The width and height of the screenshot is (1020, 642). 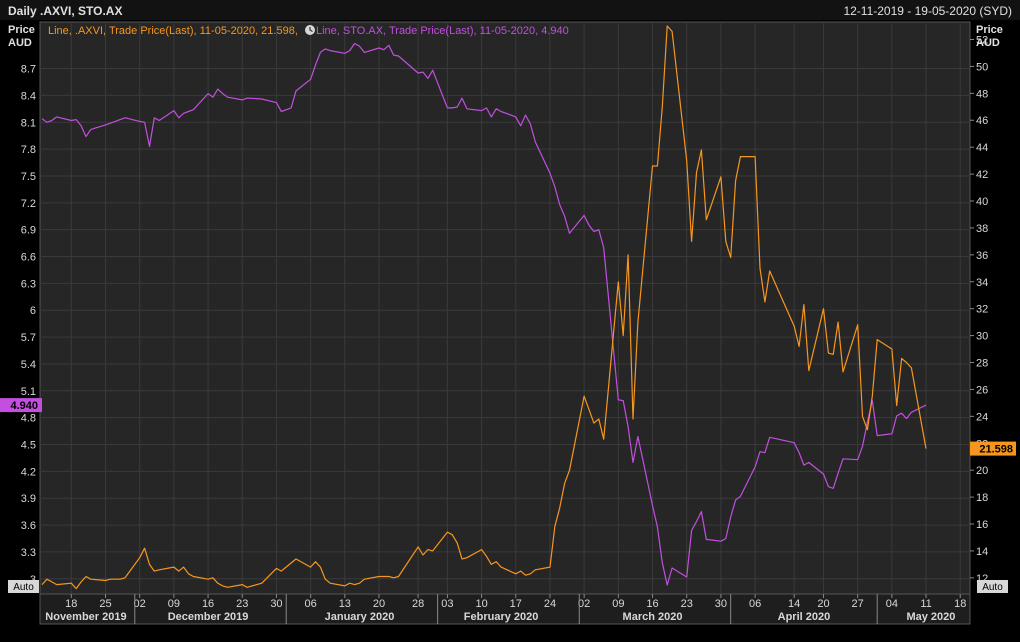 What do you see at coordinates (418, 604) in the screenshot?
I see `x-tick-label: 28` at bounding box center [418, 604].